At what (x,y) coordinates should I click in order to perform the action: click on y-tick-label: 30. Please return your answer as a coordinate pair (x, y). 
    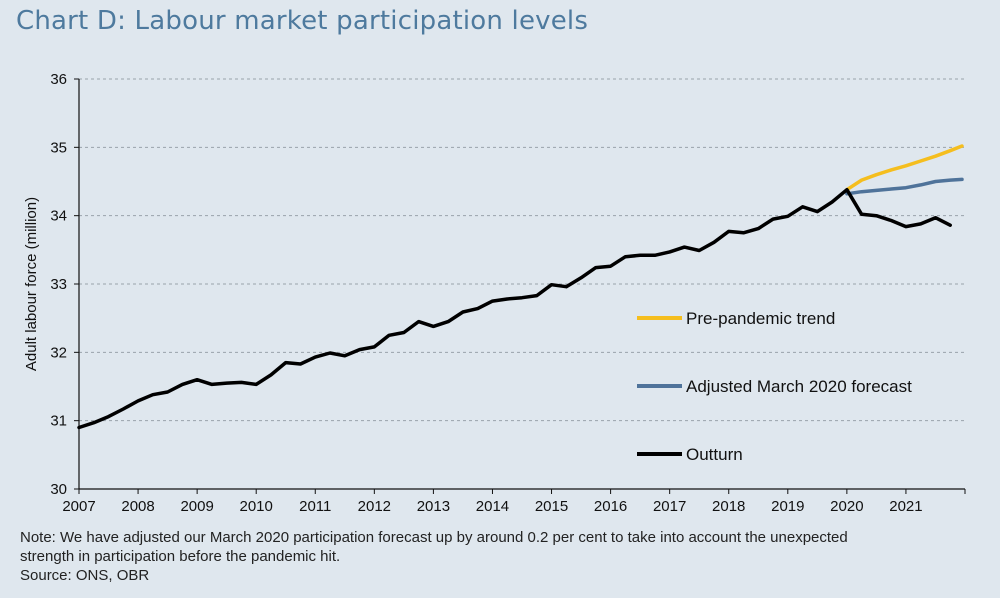
    Looking at the image, I should click on (58, 489).